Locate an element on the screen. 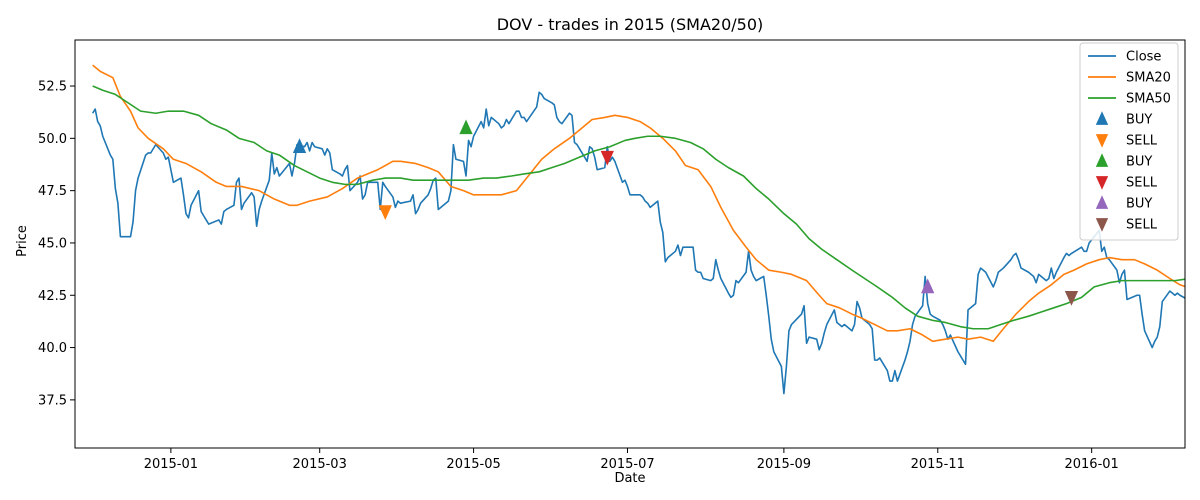  x-tick-label: 2015-03 is located at coordinates (320, 464).